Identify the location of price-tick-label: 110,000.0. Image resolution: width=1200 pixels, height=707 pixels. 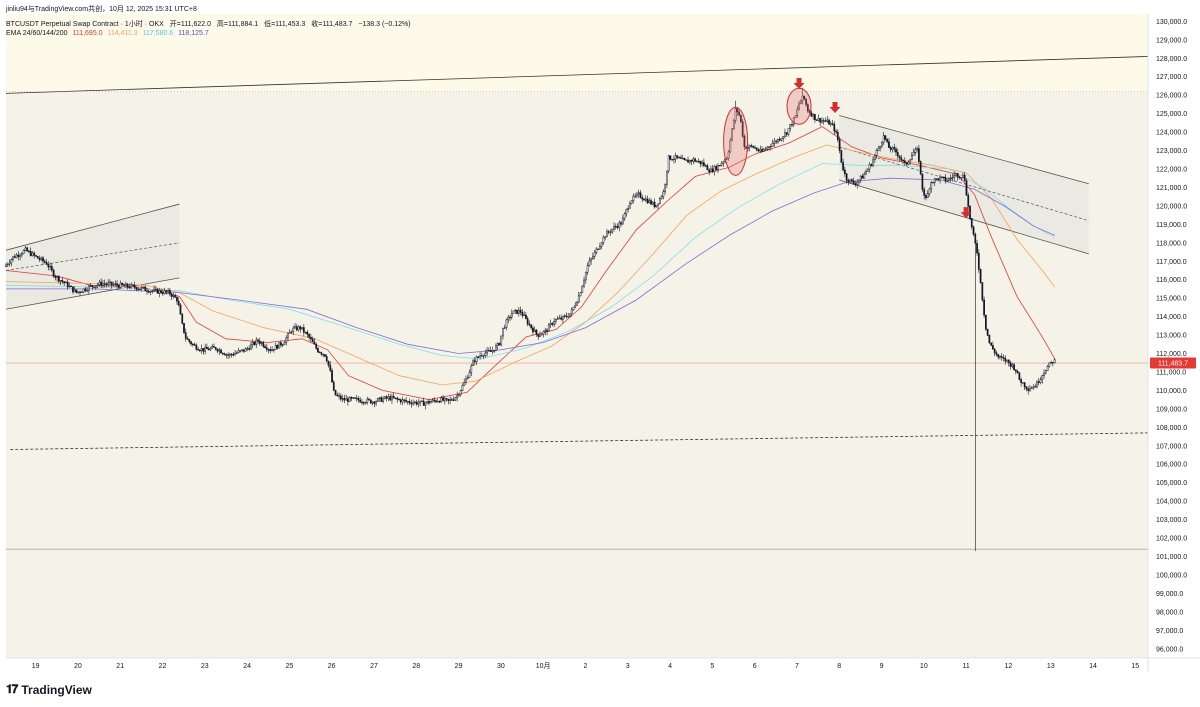
(1171, 391).